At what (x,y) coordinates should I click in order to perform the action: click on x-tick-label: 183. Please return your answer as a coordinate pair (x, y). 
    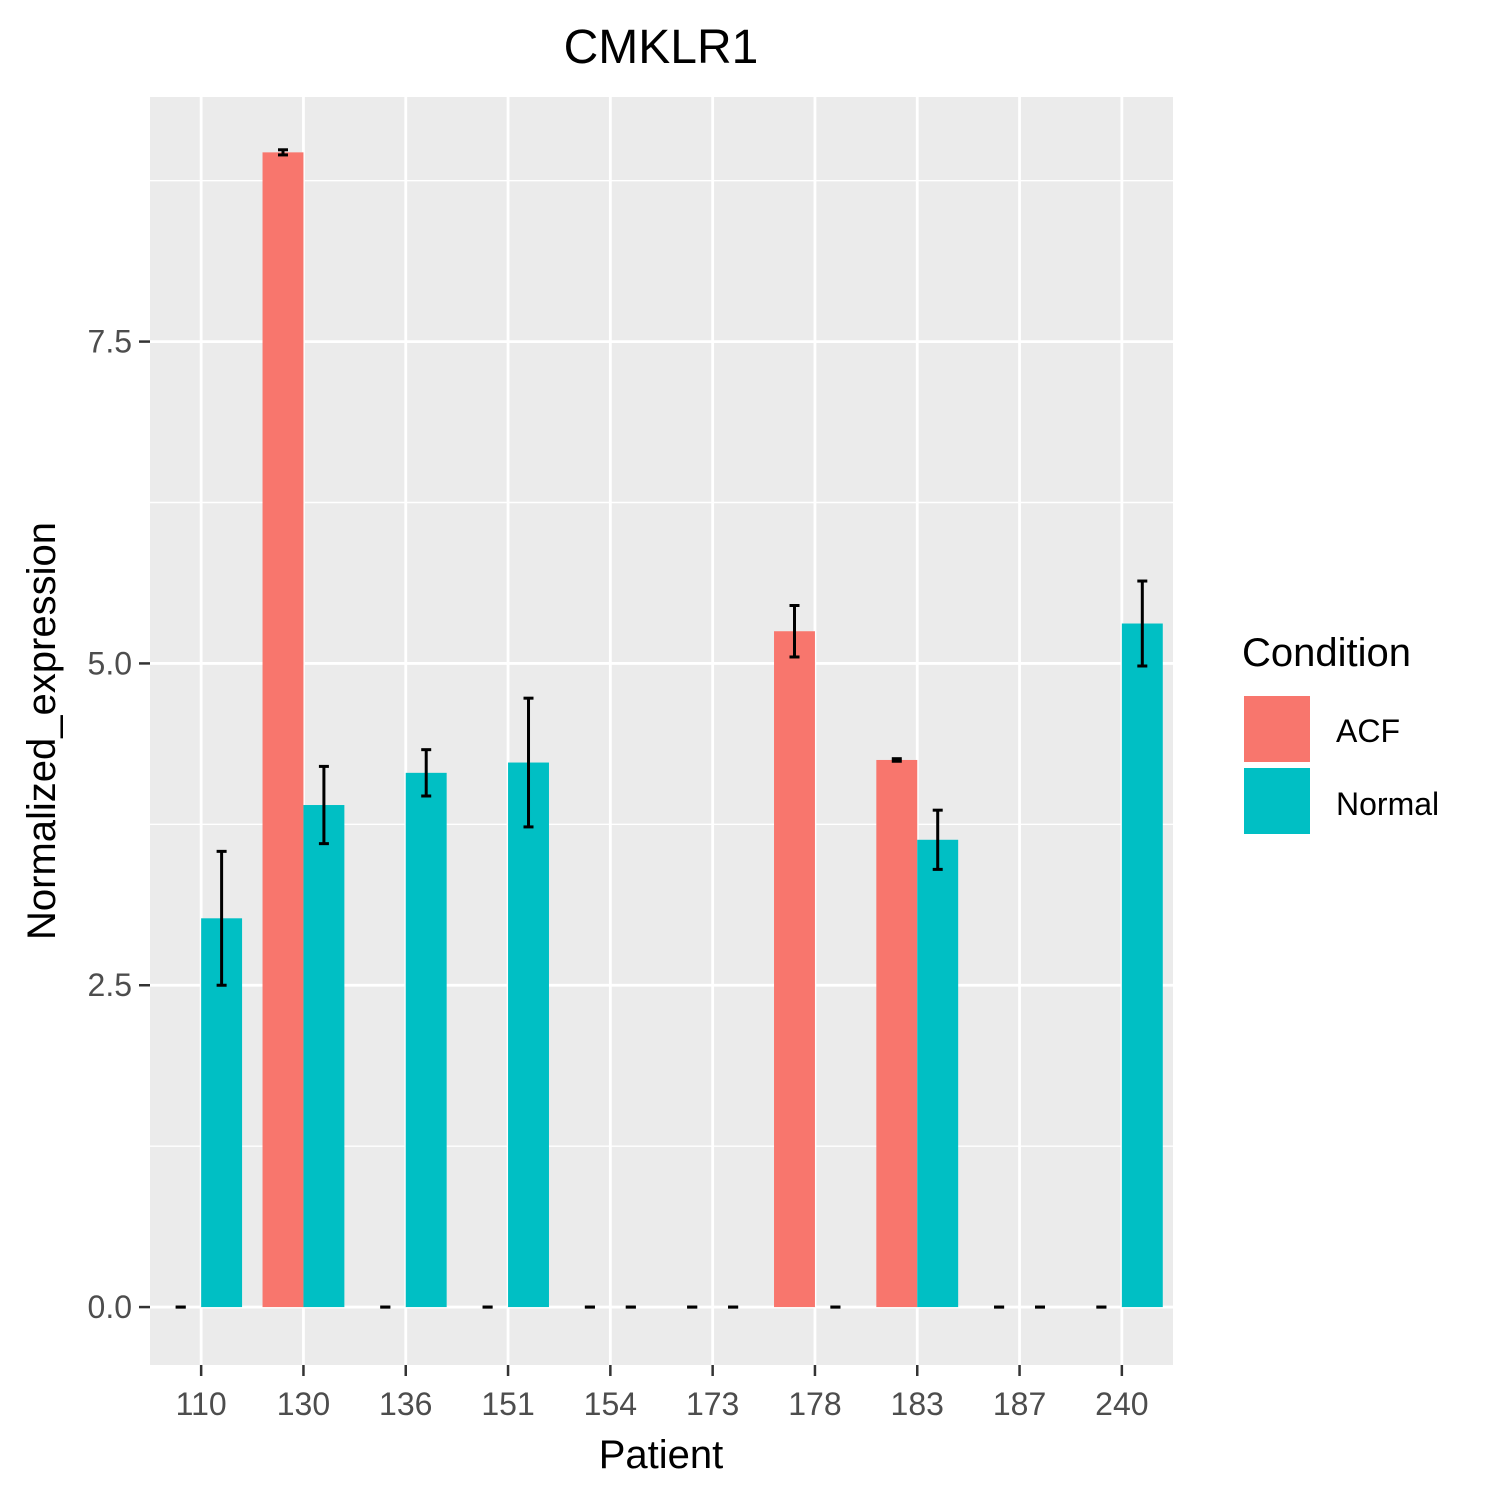
    Looking at the image, I should click on (917, 1404).